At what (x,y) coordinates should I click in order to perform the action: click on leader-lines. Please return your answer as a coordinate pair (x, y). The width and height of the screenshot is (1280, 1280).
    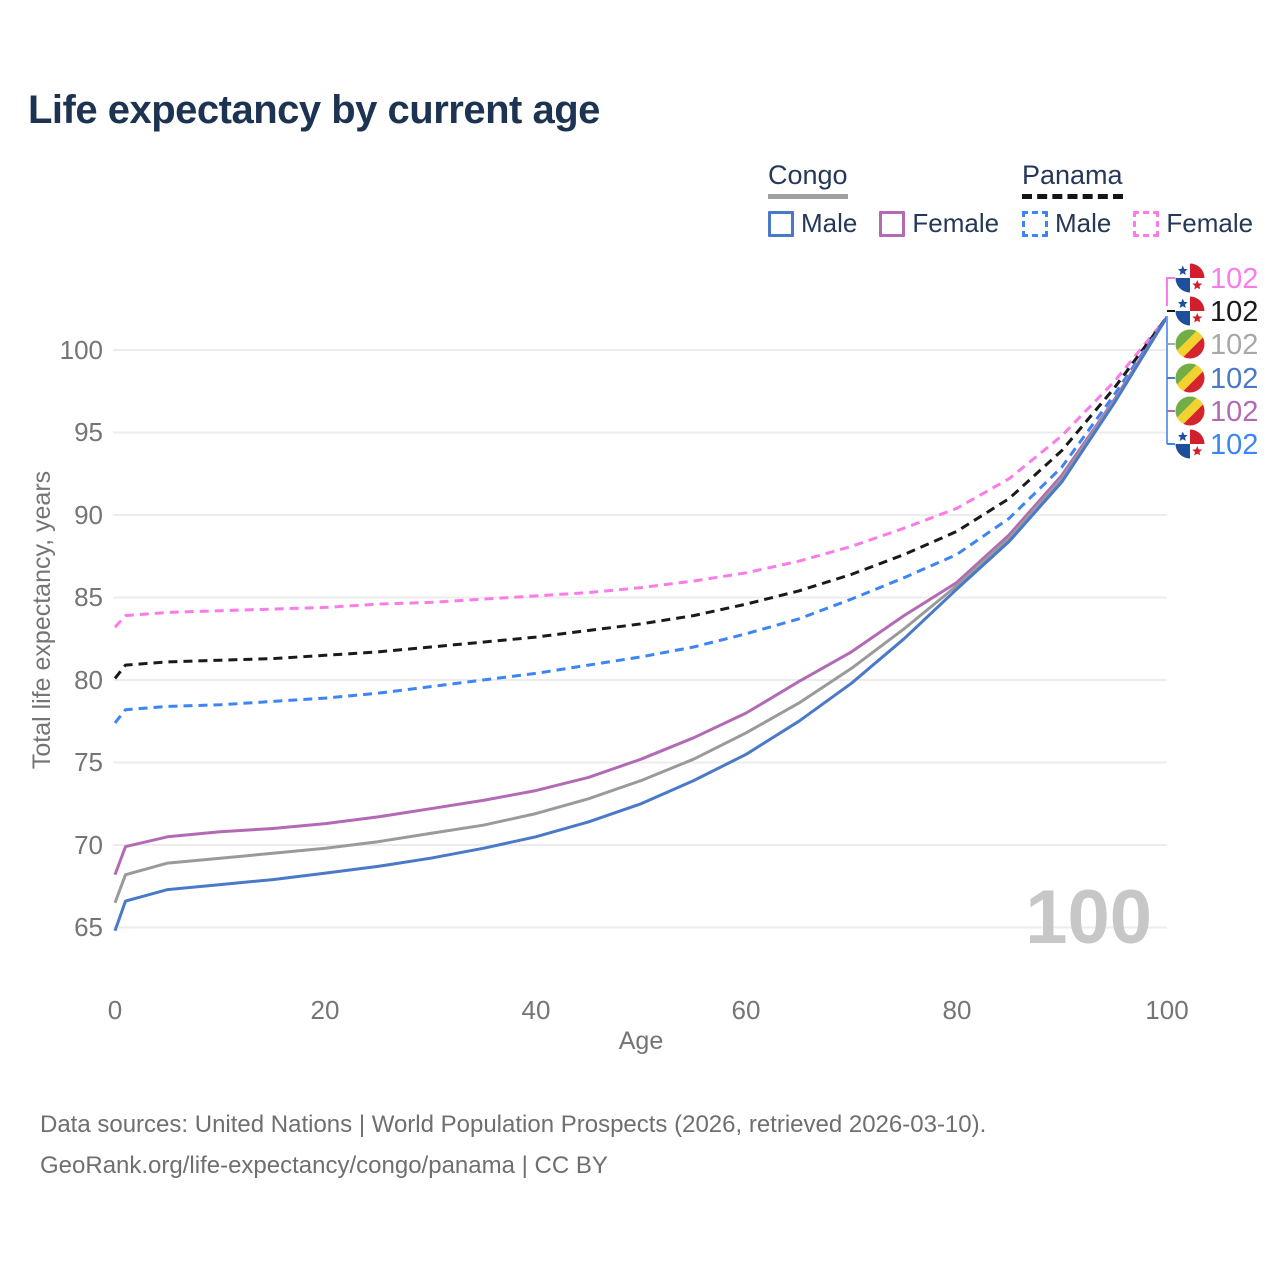
    Looking at the image, I should click on (1170, 361).